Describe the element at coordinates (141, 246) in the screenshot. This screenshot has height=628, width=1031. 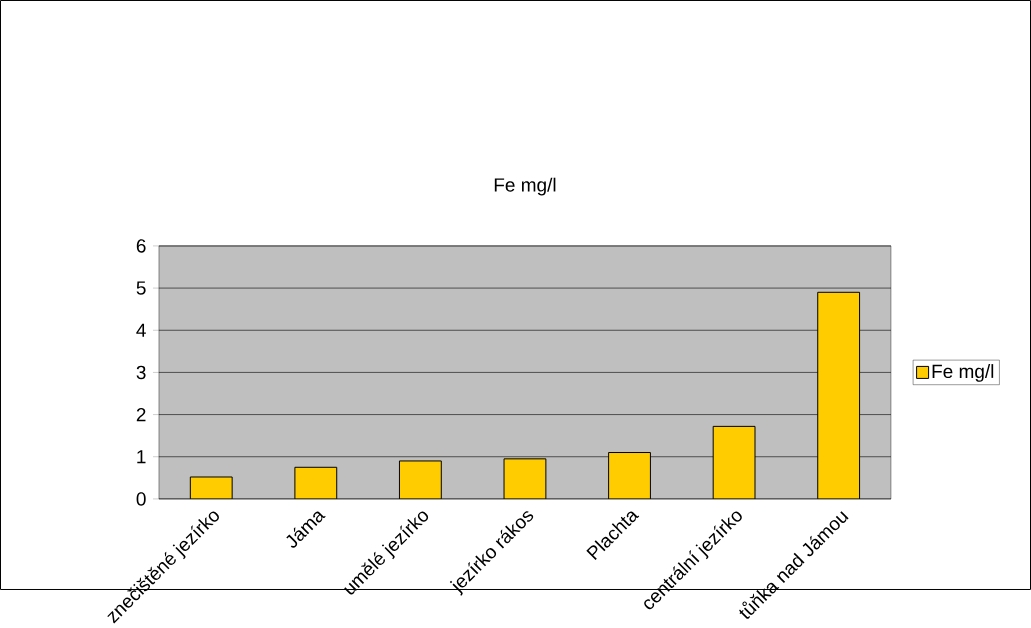
I see `y-tick-label: 6` at that location.